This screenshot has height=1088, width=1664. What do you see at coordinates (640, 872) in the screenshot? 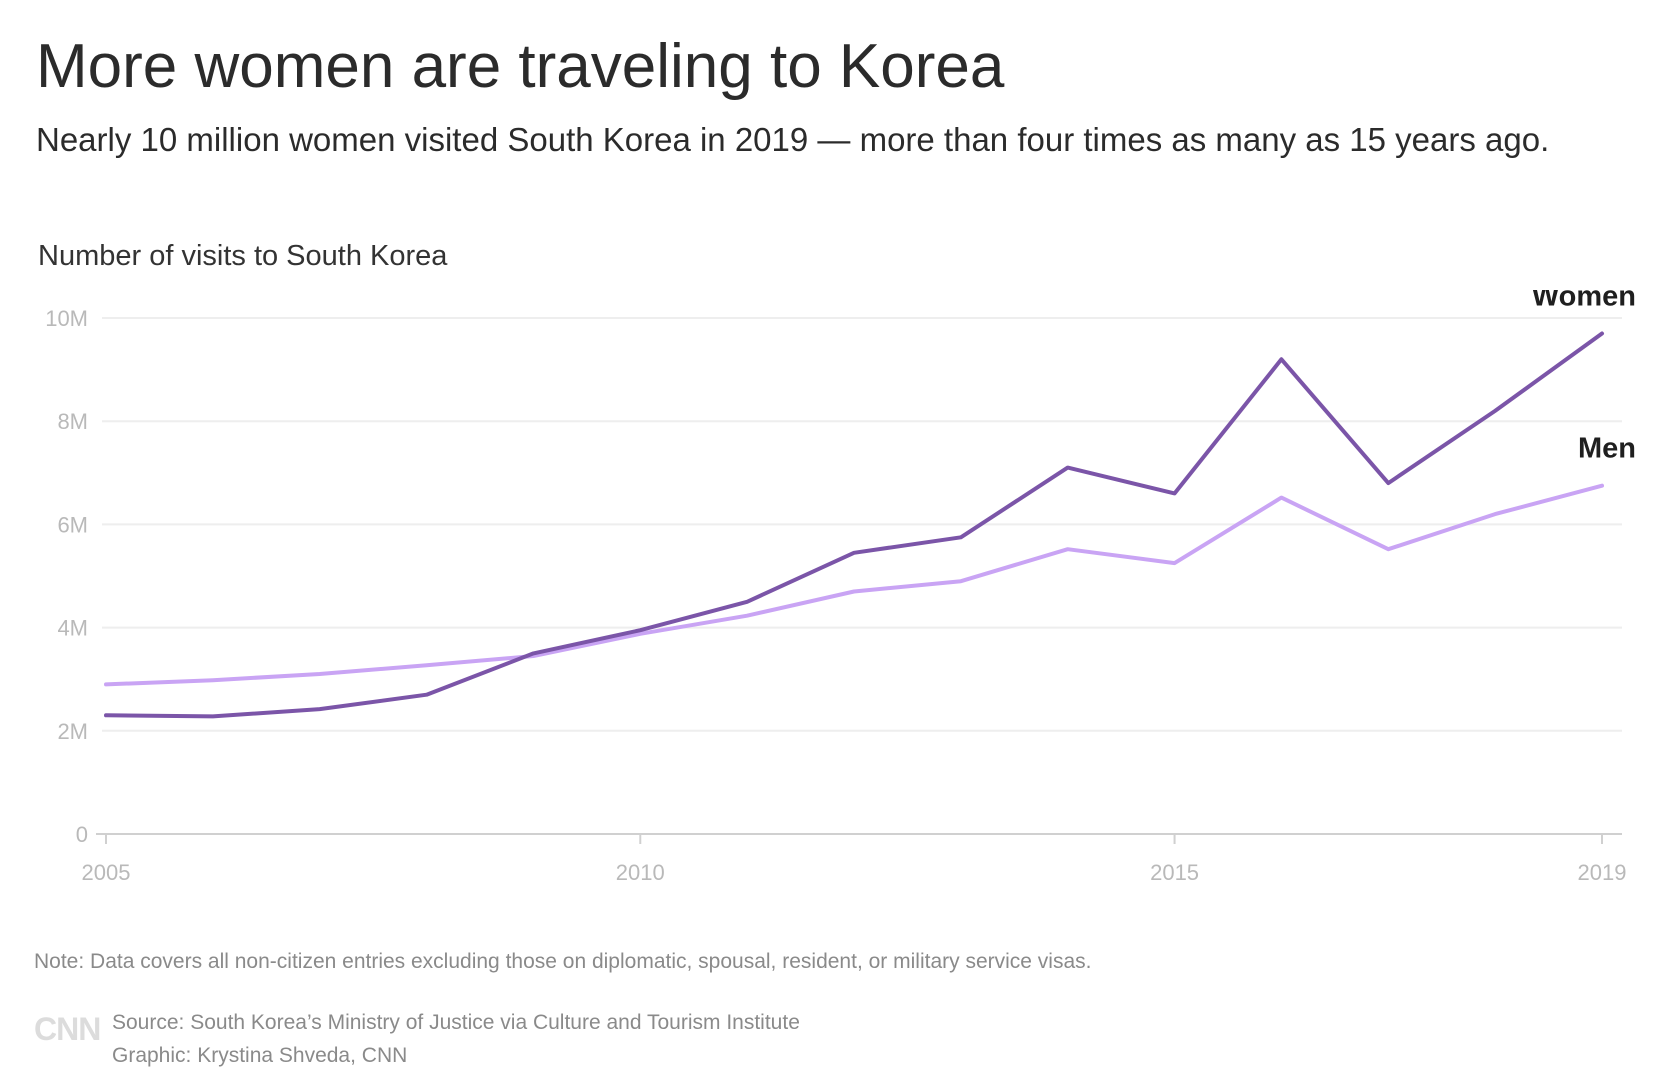
I see `x-tick-label: 2010` at bounding box center [640, 872].